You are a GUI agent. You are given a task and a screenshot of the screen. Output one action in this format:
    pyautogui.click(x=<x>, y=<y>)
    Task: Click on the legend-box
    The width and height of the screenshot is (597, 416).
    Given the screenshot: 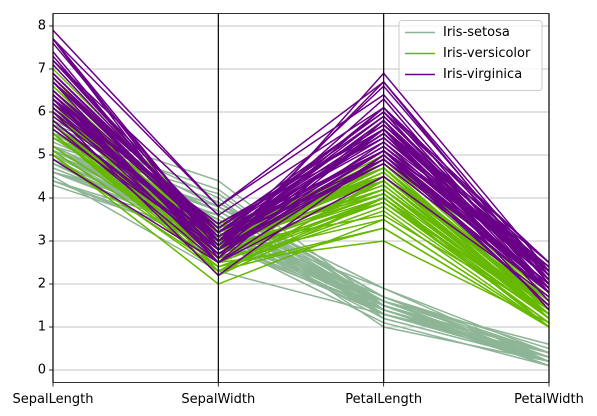 What is the action you would take?
    pyautogui.click(x=470, y=55)
    